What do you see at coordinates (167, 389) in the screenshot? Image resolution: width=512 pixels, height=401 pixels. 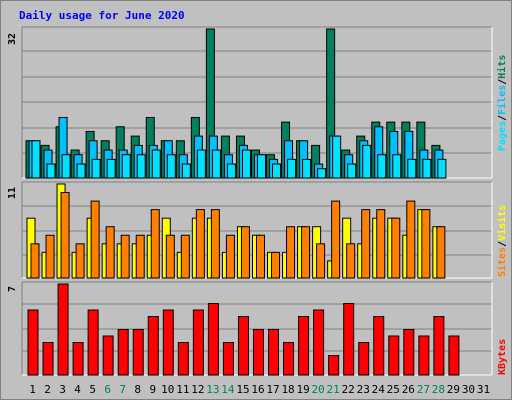 I see `x-axis-day-label: 10` at bounding box center [167, 389].